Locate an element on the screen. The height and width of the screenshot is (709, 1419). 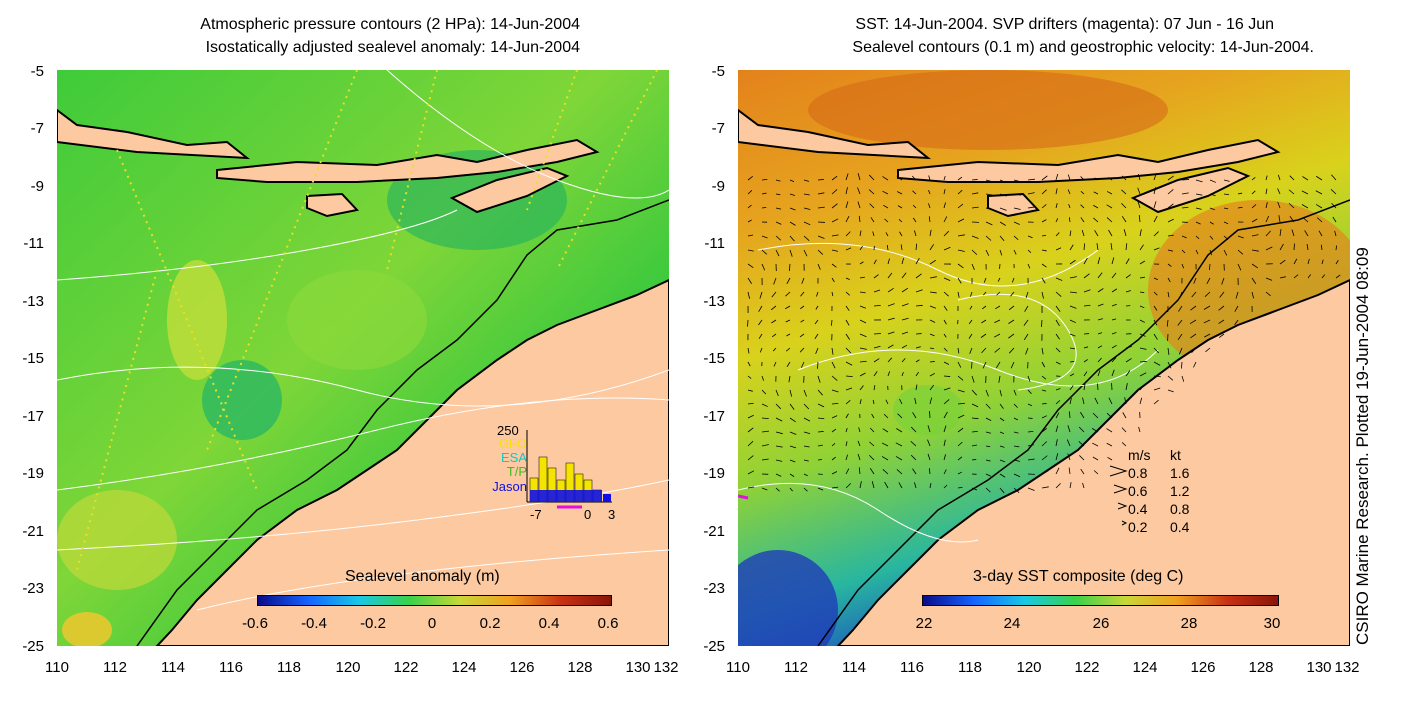
velocity-legend-kt: 1.6 is located at coordinates (1180, 473).